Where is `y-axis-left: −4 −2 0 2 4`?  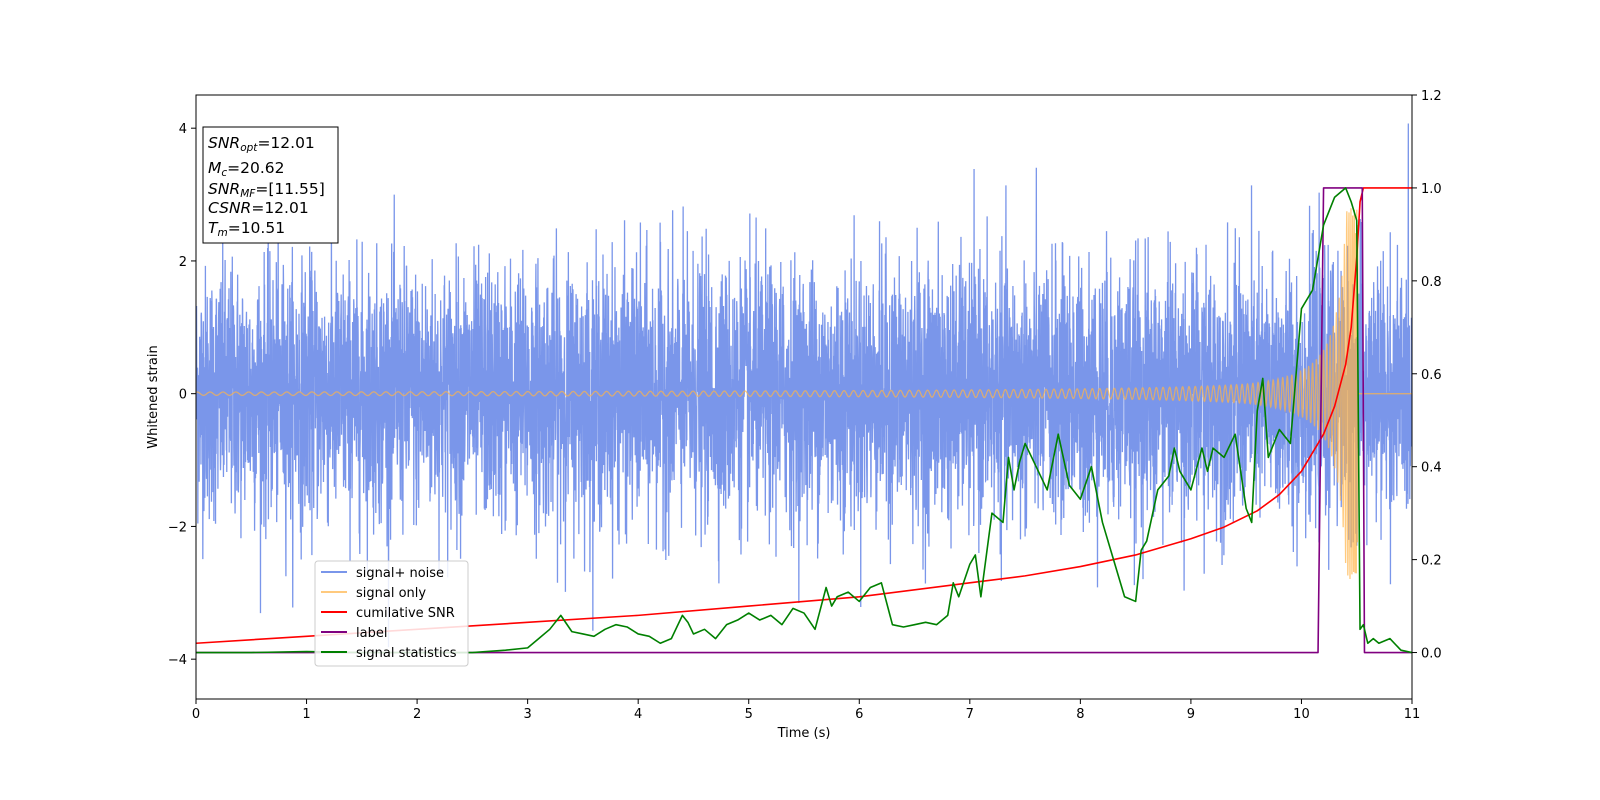
y-axis-left: −4 −2 0 2 4 is located at coordinates (182, 395).